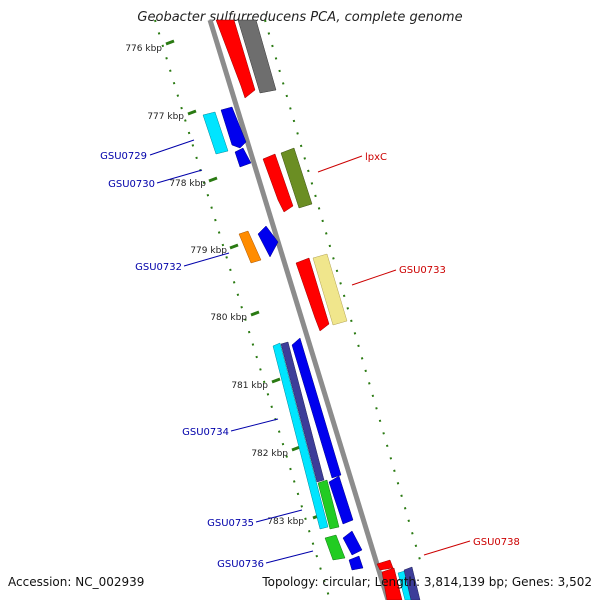  Describe the element at coordinates (172, 147) in the screenshot. I see `leader-gsu0729` at that location.